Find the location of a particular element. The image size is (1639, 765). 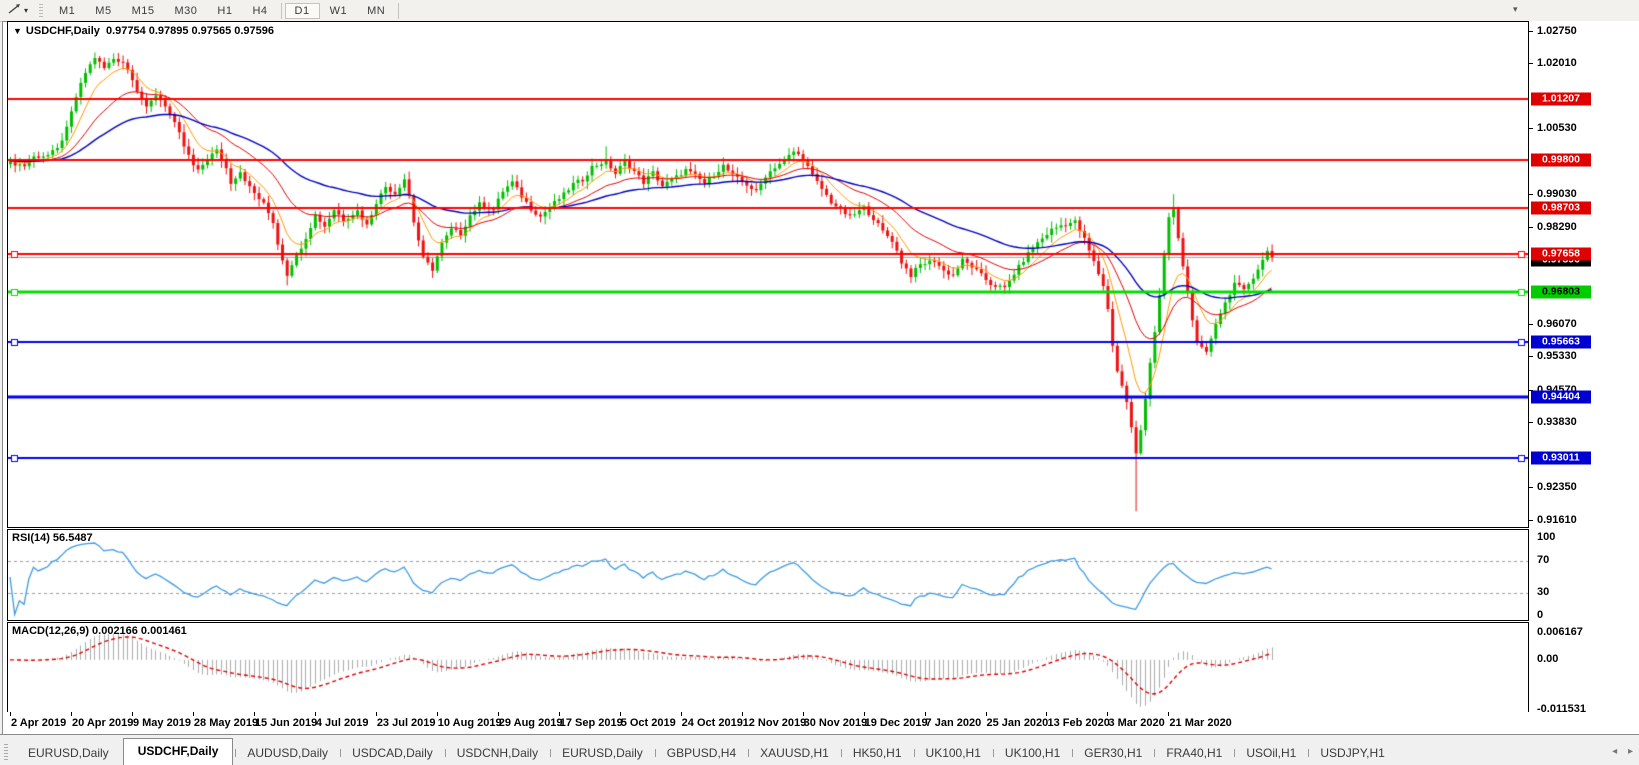

price-tick-label: 0.93830 is located at coordinates (1557, 422).